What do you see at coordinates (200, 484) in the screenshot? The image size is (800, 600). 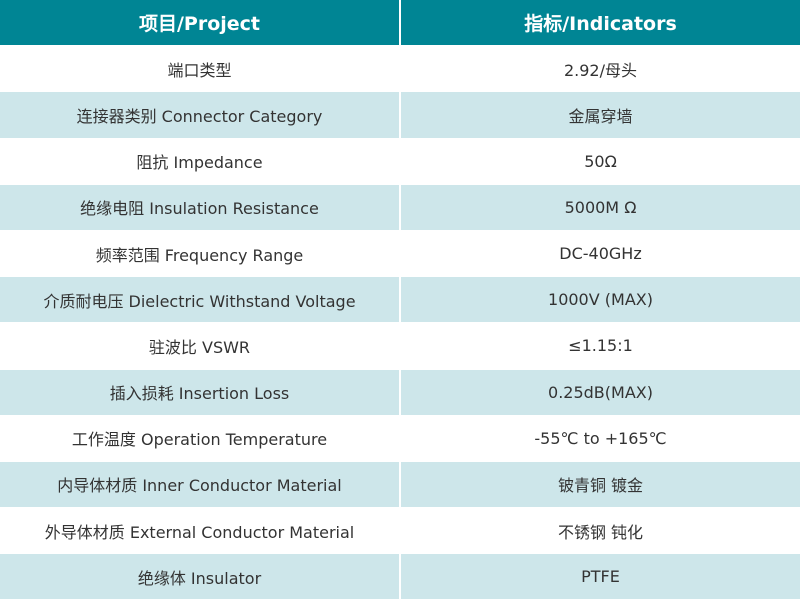 I see `cell-project: 内导体材质 Inner Conductor Material` at bounding box center [200, 484].